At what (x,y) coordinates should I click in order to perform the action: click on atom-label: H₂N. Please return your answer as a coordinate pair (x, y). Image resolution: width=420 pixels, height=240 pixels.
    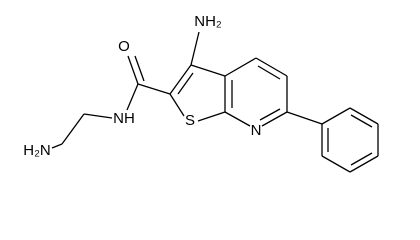
    Looking at the image, I should click on (37, 150).